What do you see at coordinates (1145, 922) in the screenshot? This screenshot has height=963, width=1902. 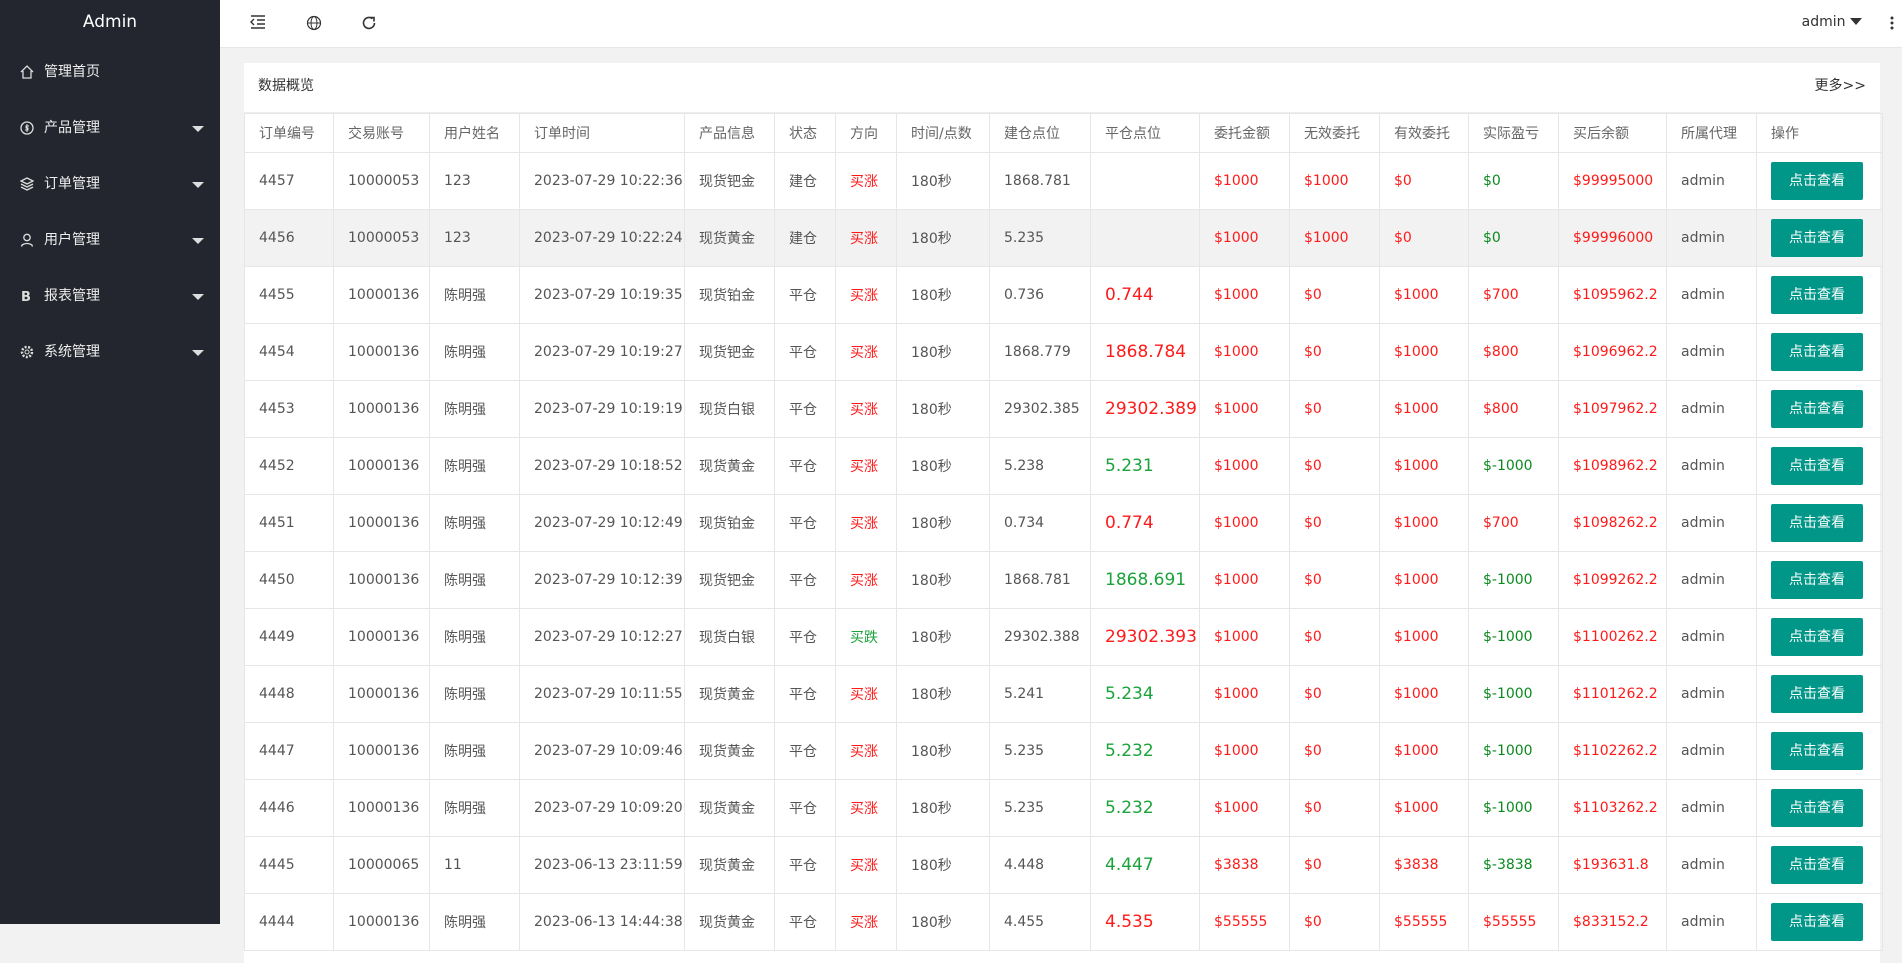 I see `table-cell: 4.535` at bounding box center [1145, 922].